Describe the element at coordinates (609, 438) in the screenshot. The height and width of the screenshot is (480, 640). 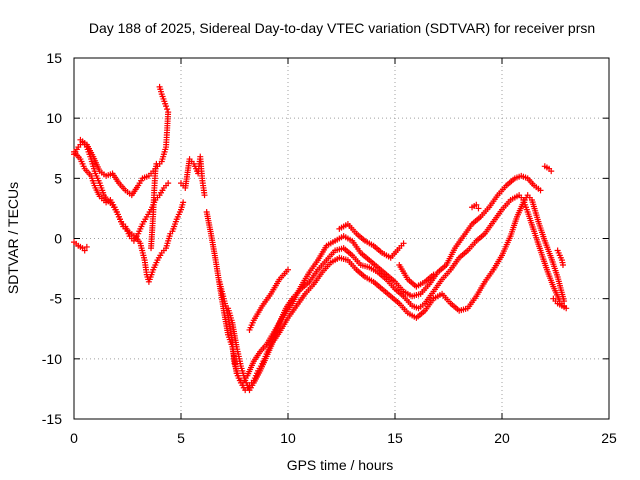
I see `x-tick-label: 25` at that location.